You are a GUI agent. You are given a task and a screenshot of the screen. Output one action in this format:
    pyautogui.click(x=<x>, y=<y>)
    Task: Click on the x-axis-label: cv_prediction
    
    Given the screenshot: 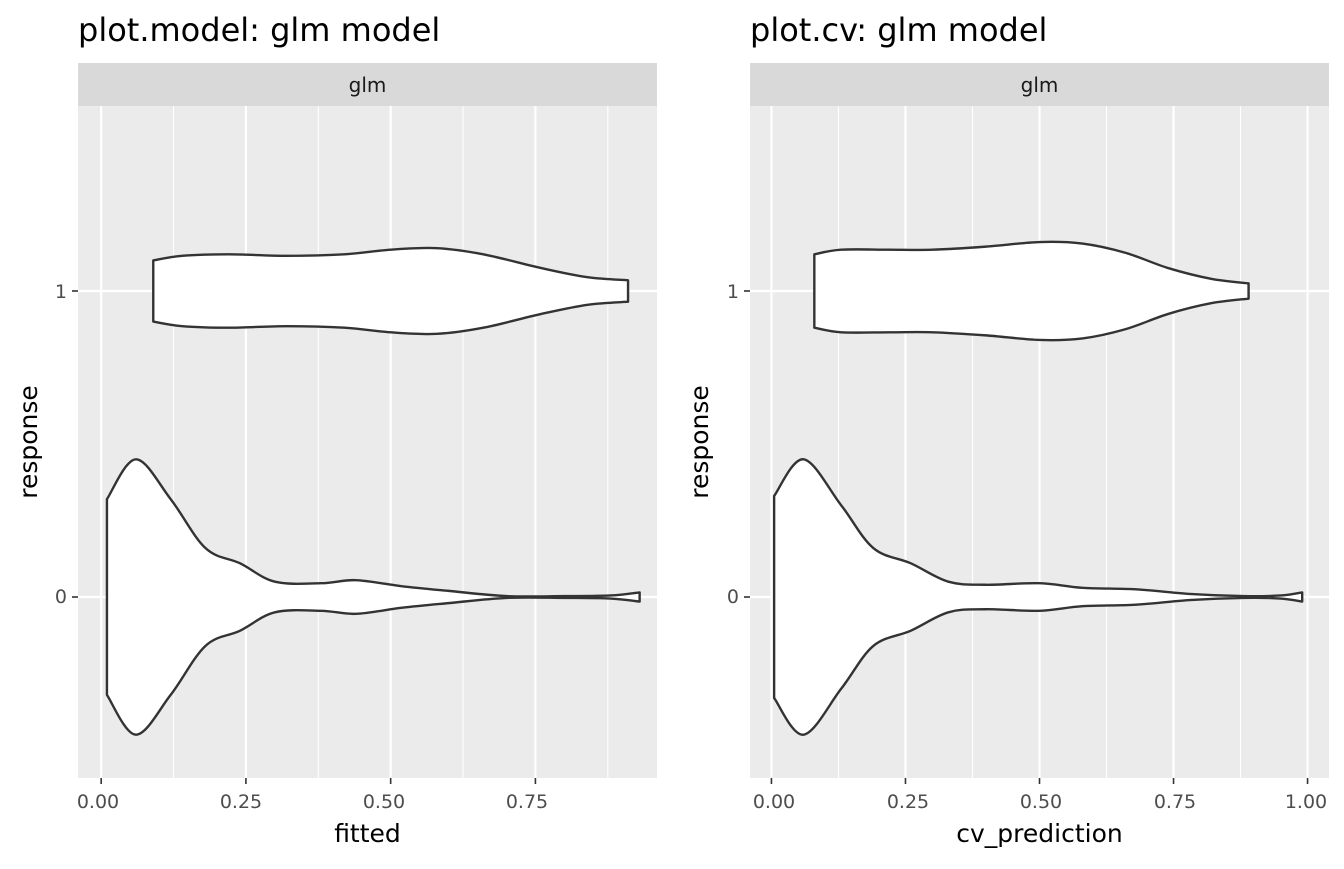 What is the action you would take?
    pyautogui.click(x=1039, y=833)
    